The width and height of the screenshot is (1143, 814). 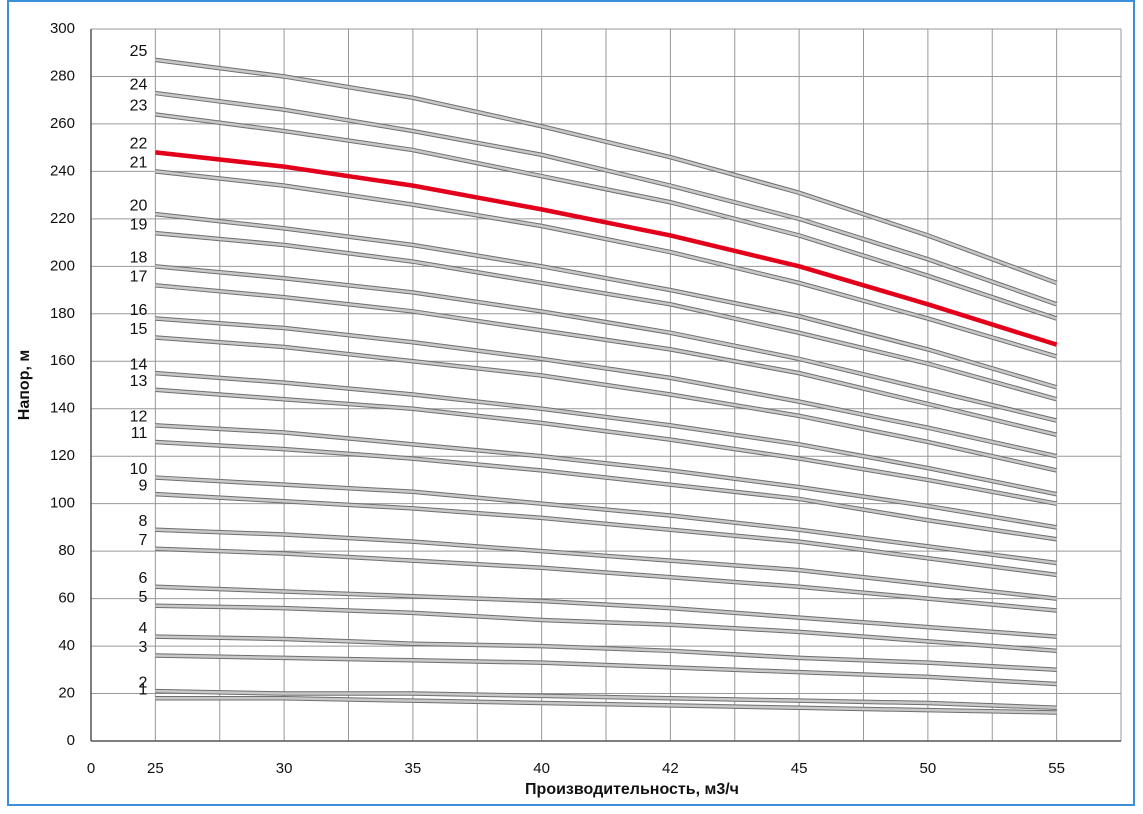 What do you see at coordinates (139, 469) in the screenshot?
I see `series-label: 10` at bounding box center [139, 469].